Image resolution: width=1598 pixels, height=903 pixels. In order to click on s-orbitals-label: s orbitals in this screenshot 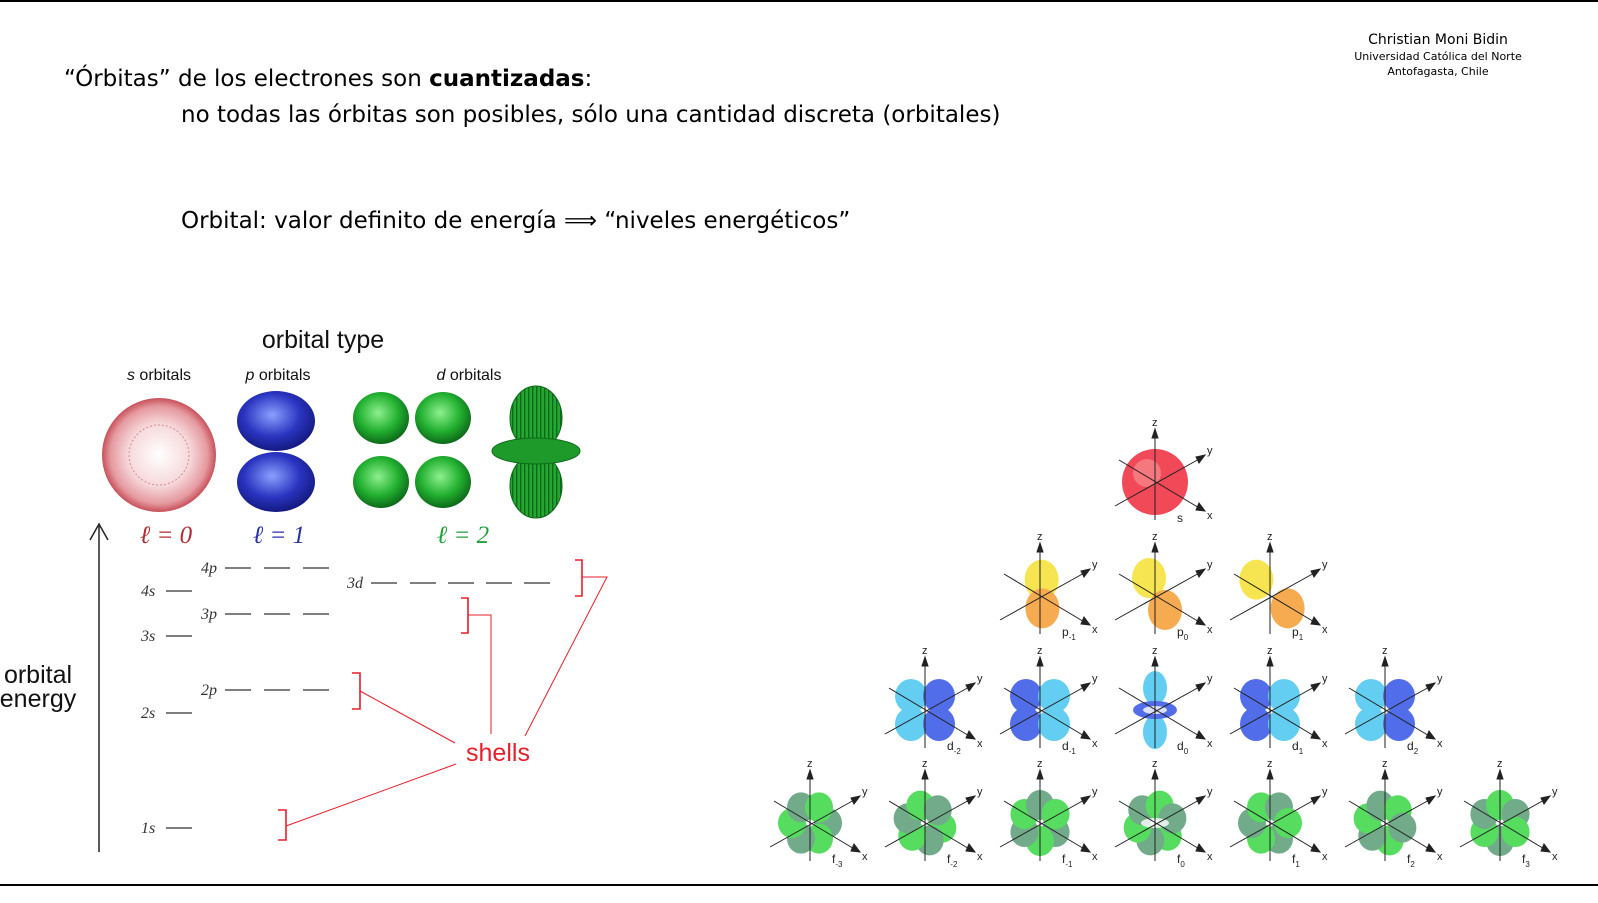, I will do `click(159, 375)`.